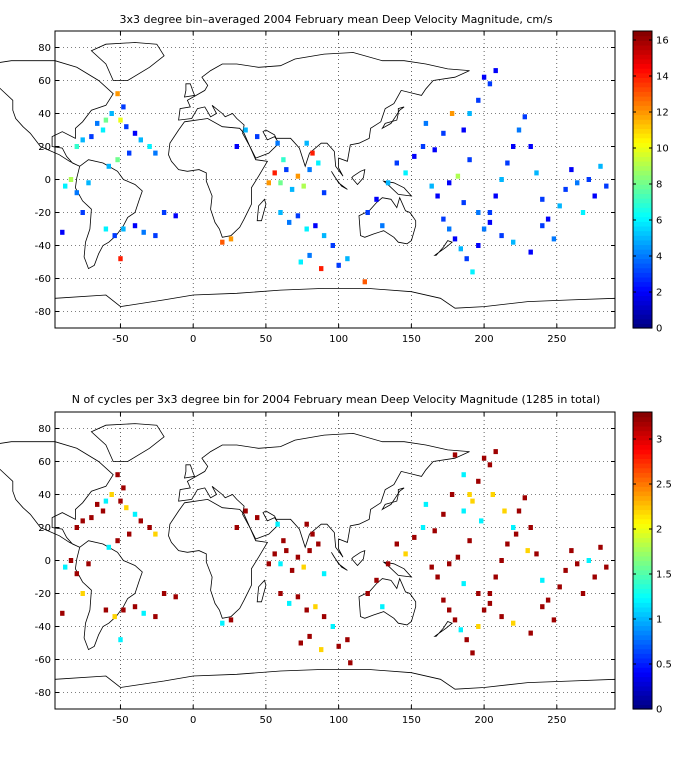 The image size is (696, 760). What do you see at coordinates (193, 339) in the screenshot?
I see `x-tick-label: 0` at bounding box center [193, 339].